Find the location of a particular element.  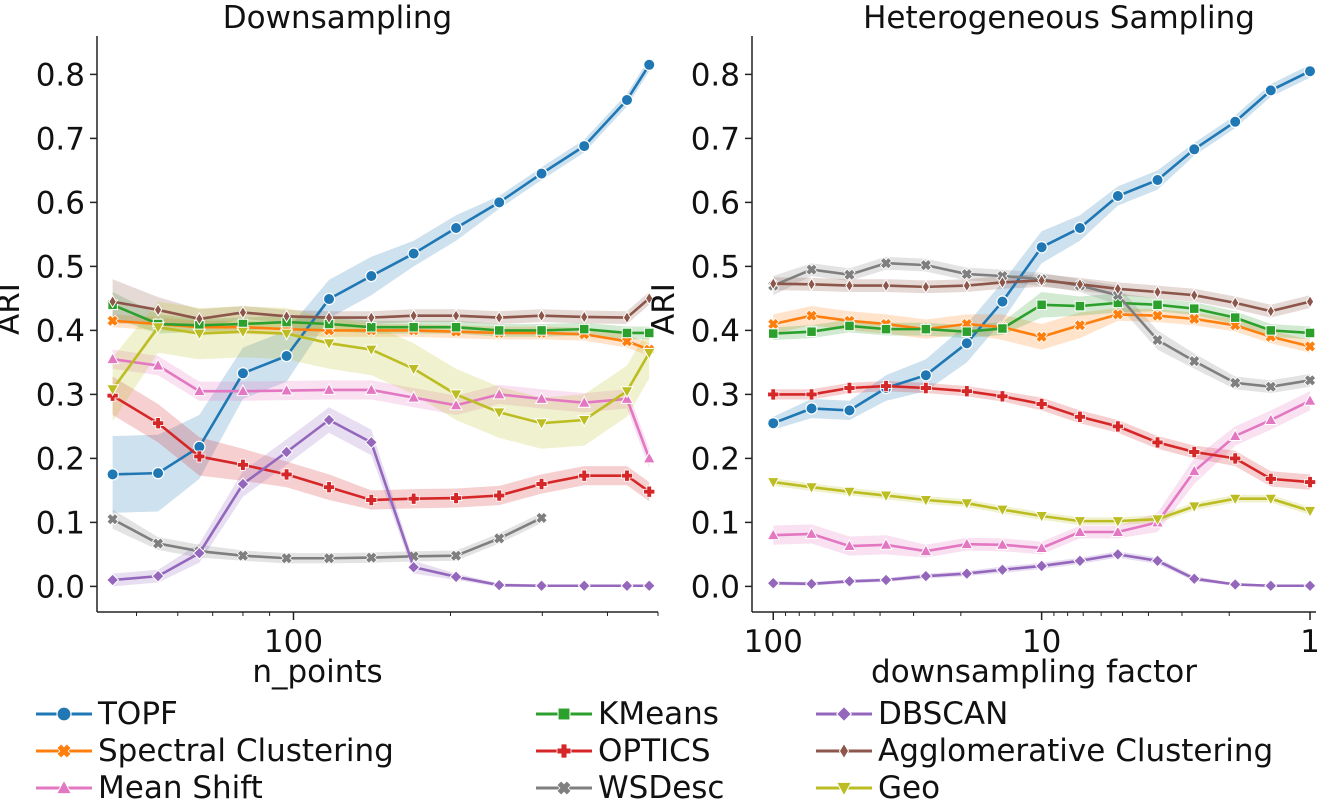

legend-item-spectral-clustering: Spectral Clustering is located at coordinates (214, 751).